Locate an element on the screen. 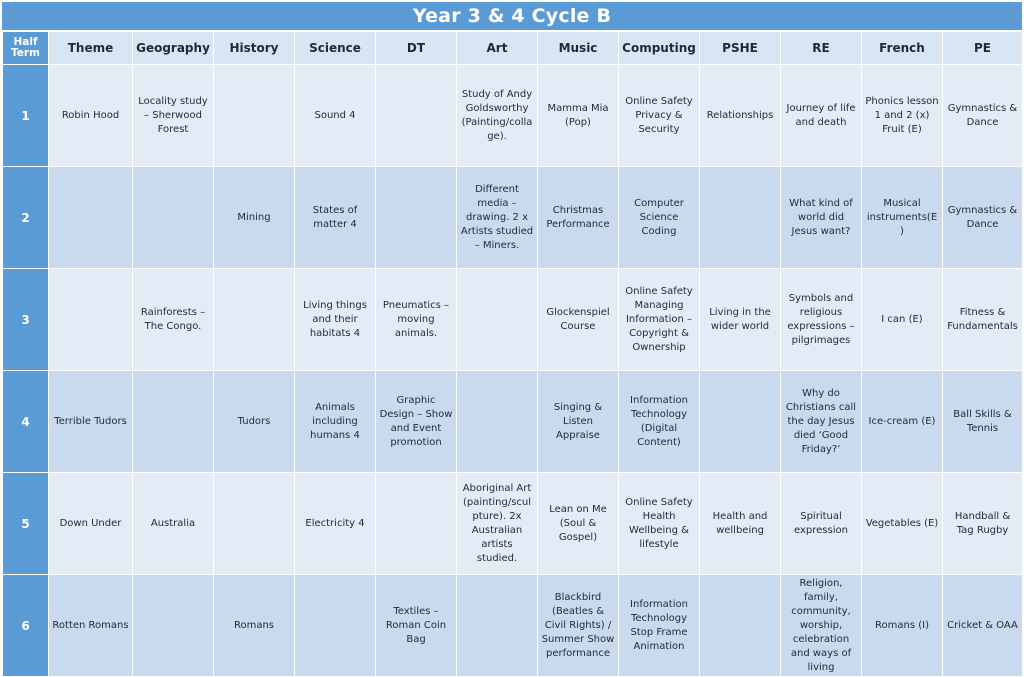 This screenshot has width=1024, height=677. table-cell: Ice-cream (E) is located at coordinates (902, 421).